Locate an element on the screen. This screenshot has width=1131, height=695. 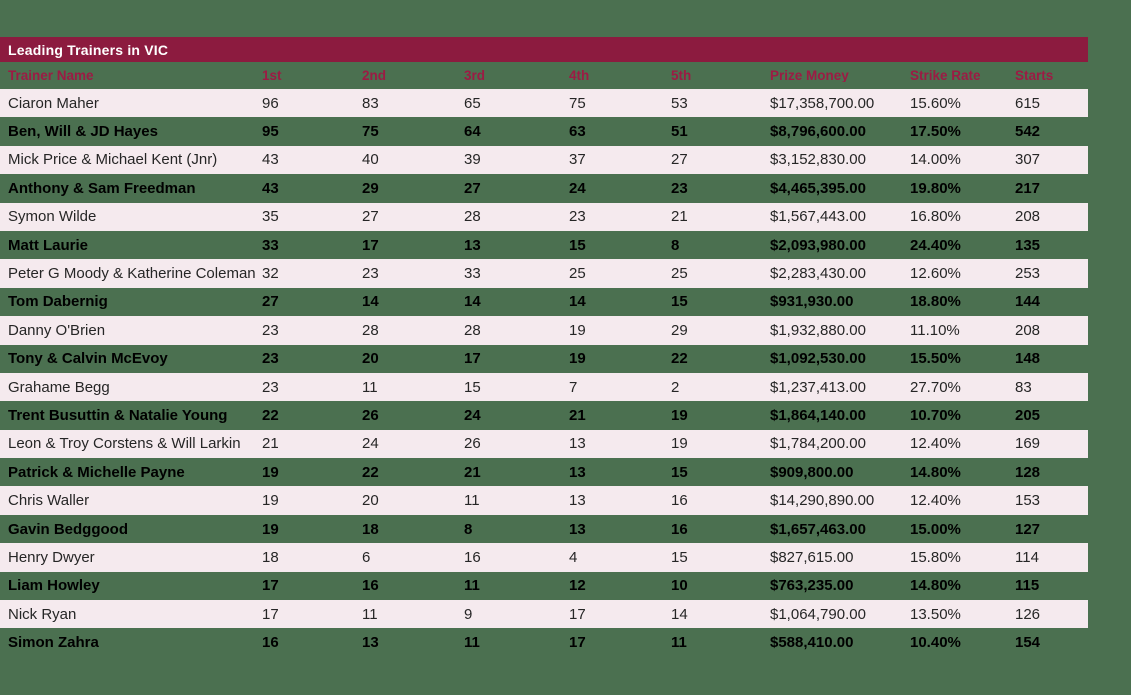
trainer-name: Symon Wilde is located at coordinates (52, 217).